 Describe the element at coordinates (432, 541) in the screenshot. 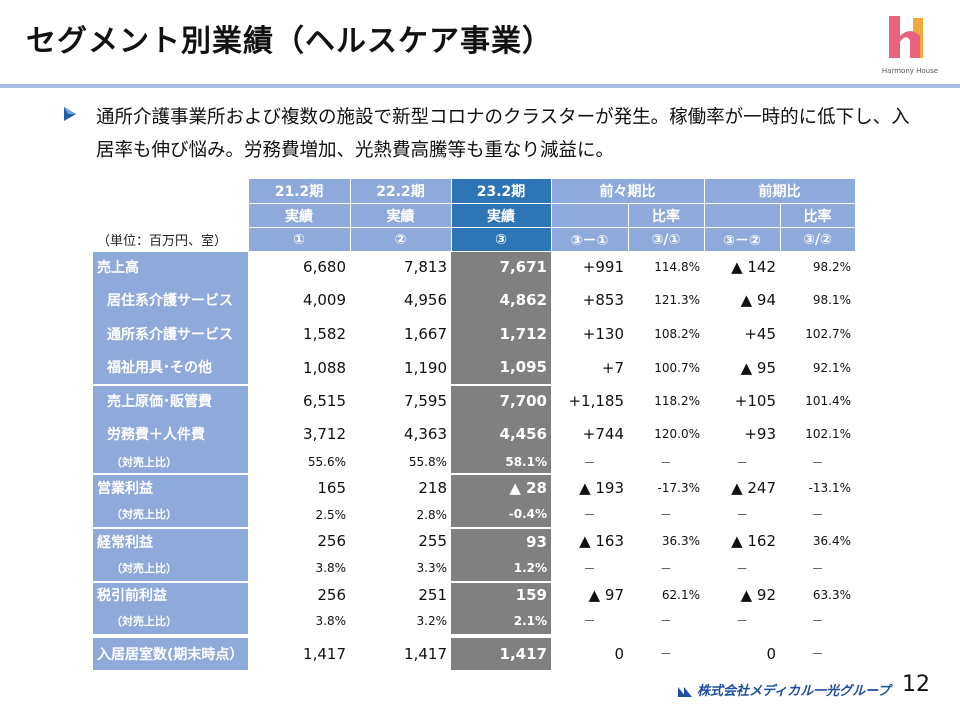

I see `value-22: 255` at that location.